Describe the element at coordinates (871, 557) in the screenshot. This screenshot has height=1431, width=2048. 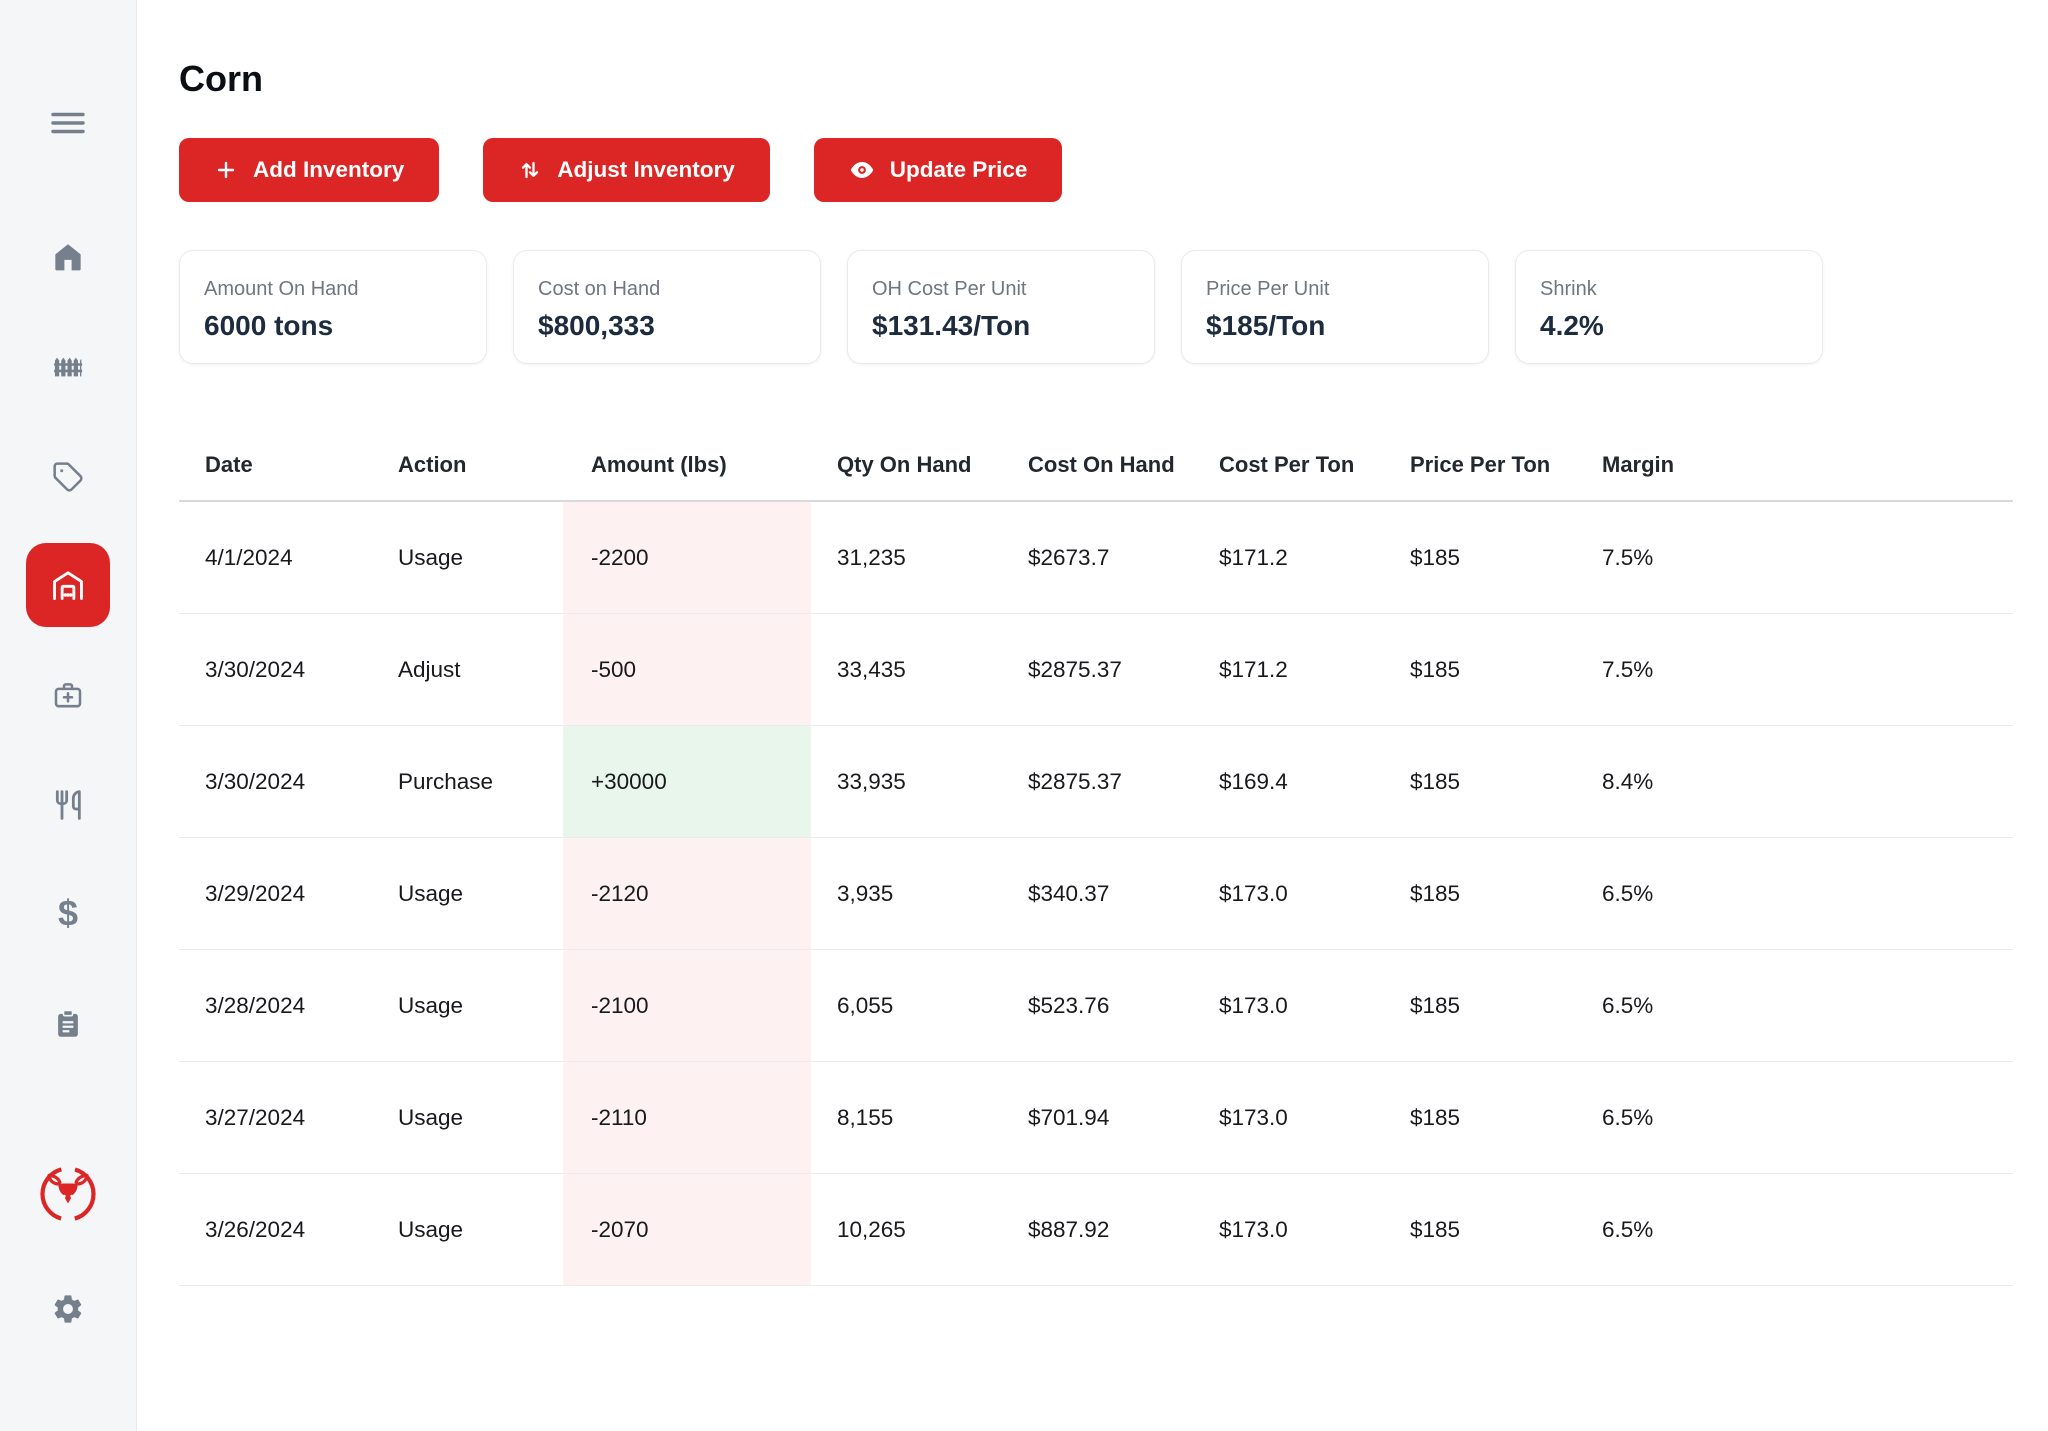
I see `cell-qty-on-hand: 31,235` at that location.